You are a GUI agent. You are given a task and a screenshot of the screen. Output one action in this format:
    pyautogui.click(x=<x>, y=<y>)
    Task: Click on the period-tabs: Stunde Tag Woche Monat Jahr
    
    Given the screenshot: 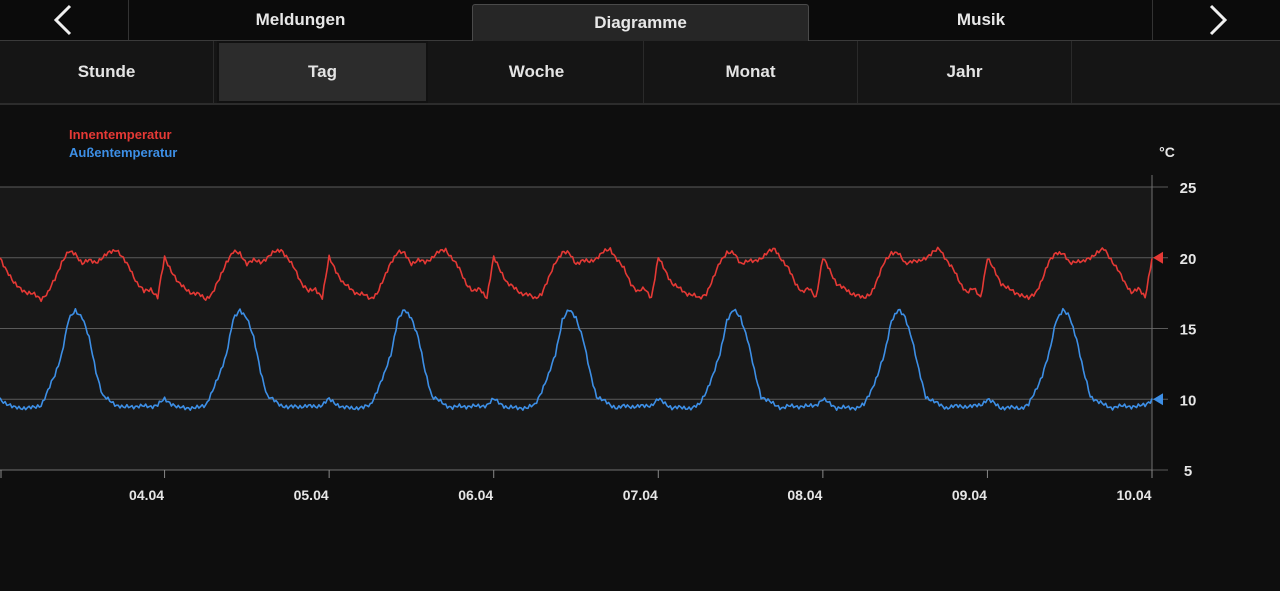 What is the action you would take?
    pyautogui.click(x=640, y=73)
    